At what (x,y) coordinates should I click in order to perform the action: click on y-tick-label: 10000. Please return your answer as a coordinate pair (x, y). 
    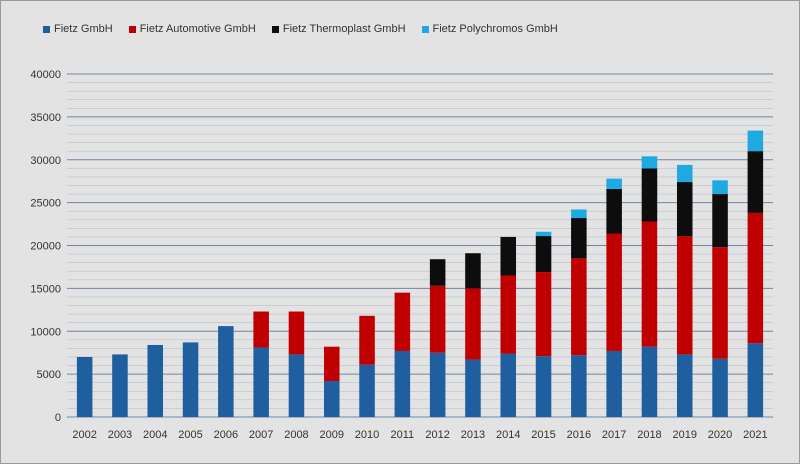
    Looking at the image, I should click on (45, 332).